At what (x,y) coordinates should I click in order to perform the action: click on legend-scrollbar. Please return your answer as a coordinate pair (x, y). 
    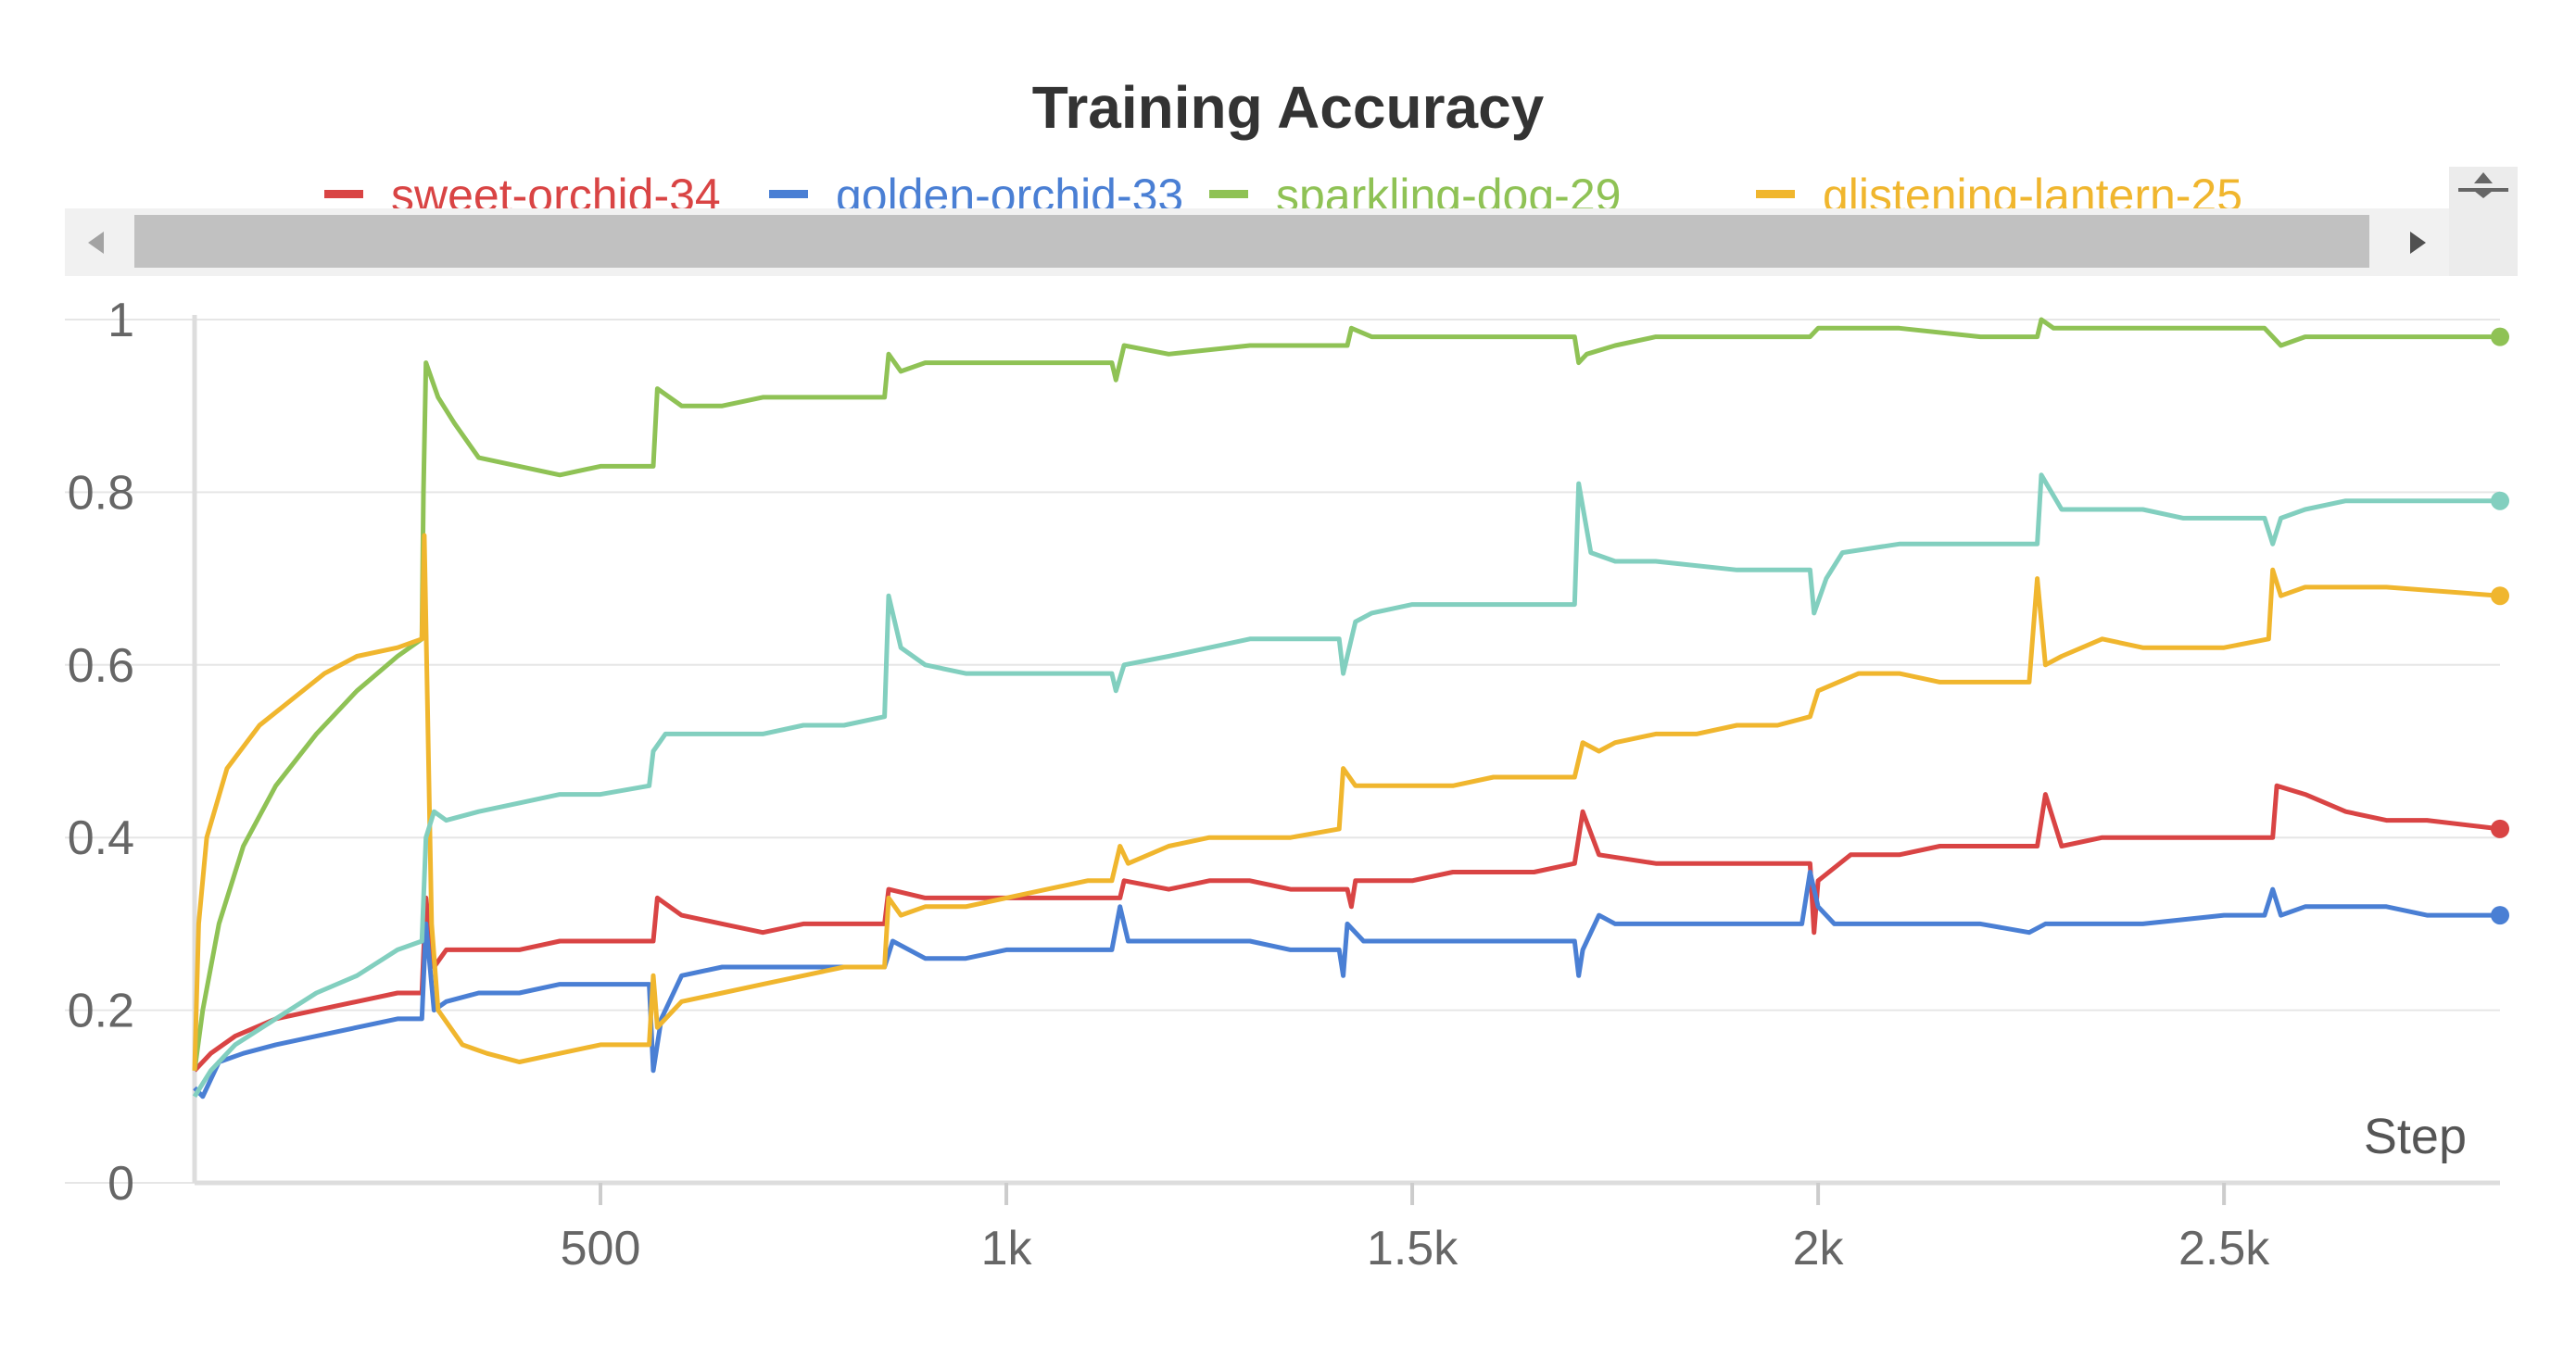
    Looking at the image, I should click on (1291, 221).